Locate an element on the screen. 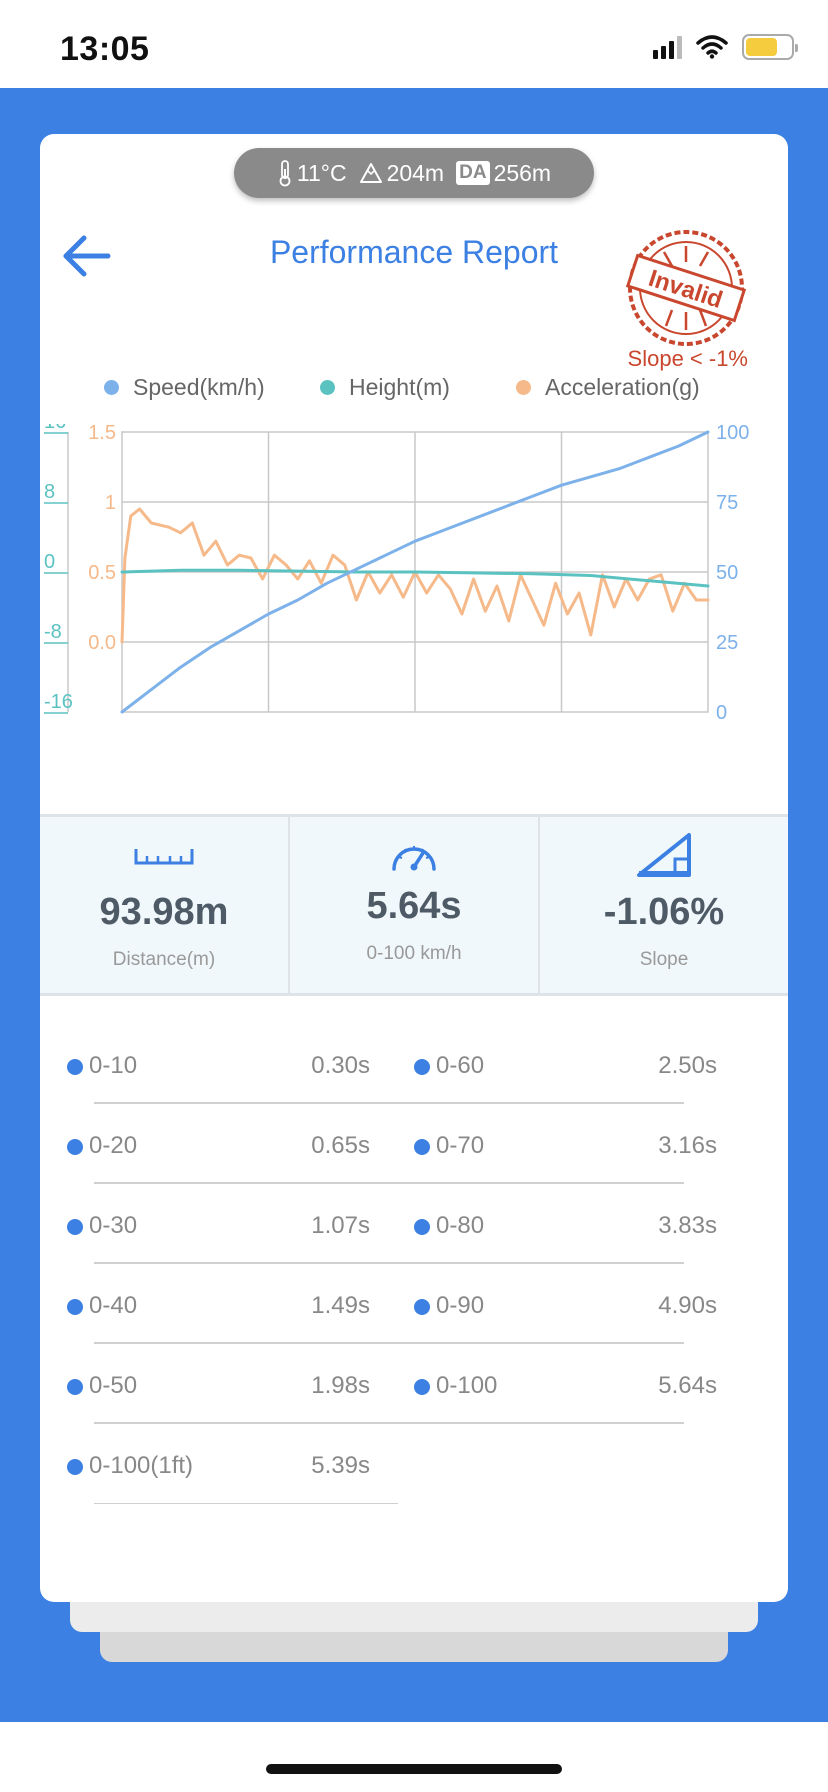 This screenshot has width=828, height=1792. split-0-100-1ft: 0-100(1ft) 5.39s is located at coordinates (219, 1464).